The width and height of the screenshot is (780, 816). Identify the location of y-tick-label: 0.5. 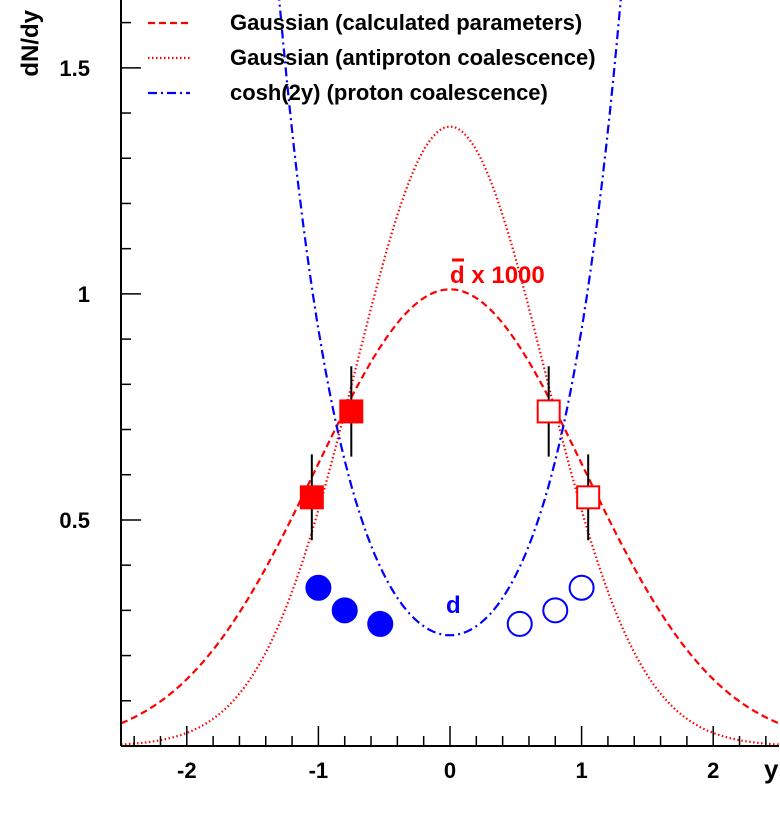
(74, 520).